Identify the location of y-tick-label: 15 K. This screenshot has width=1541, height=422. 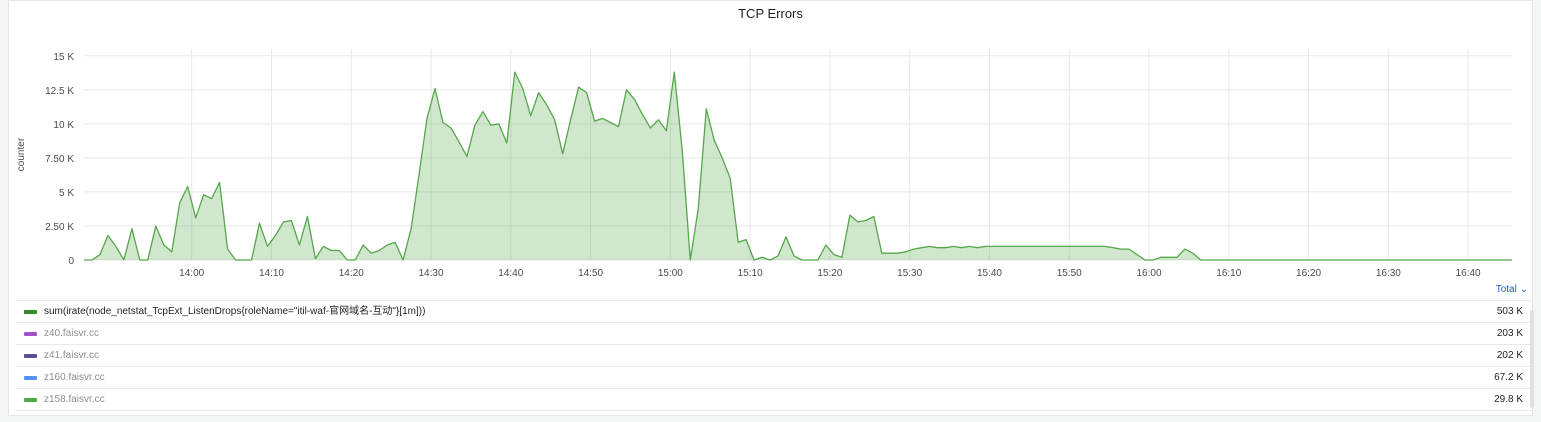
(63, 57).